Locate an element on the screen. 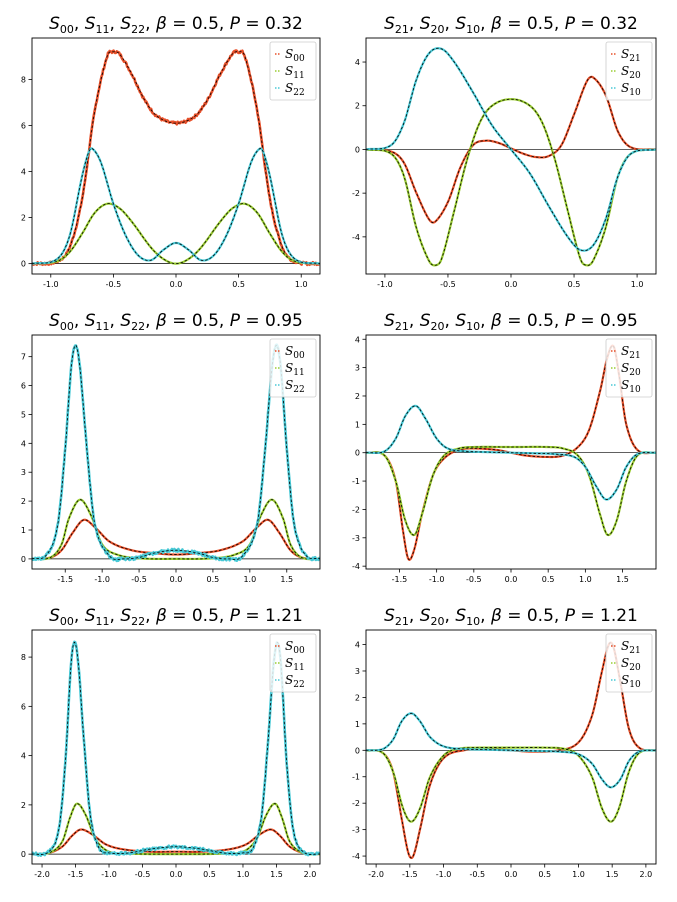 The height and width of the screenshot is (902, 677). chart-title: S00, S11, S22, β = 0.5, P = 0.95 is located at coordinates (176, 322).